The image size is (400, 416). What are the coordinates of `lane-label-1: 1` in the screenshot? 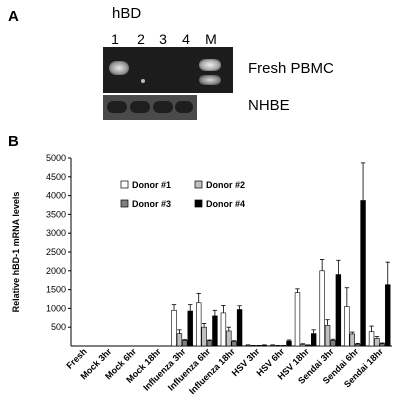 It's located at (115, 39).